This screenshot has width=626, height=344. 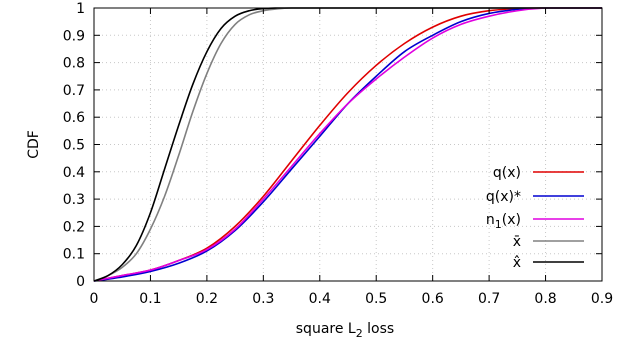 I want to click on y-tick-label: 0.8, so click(x=74, y=64).